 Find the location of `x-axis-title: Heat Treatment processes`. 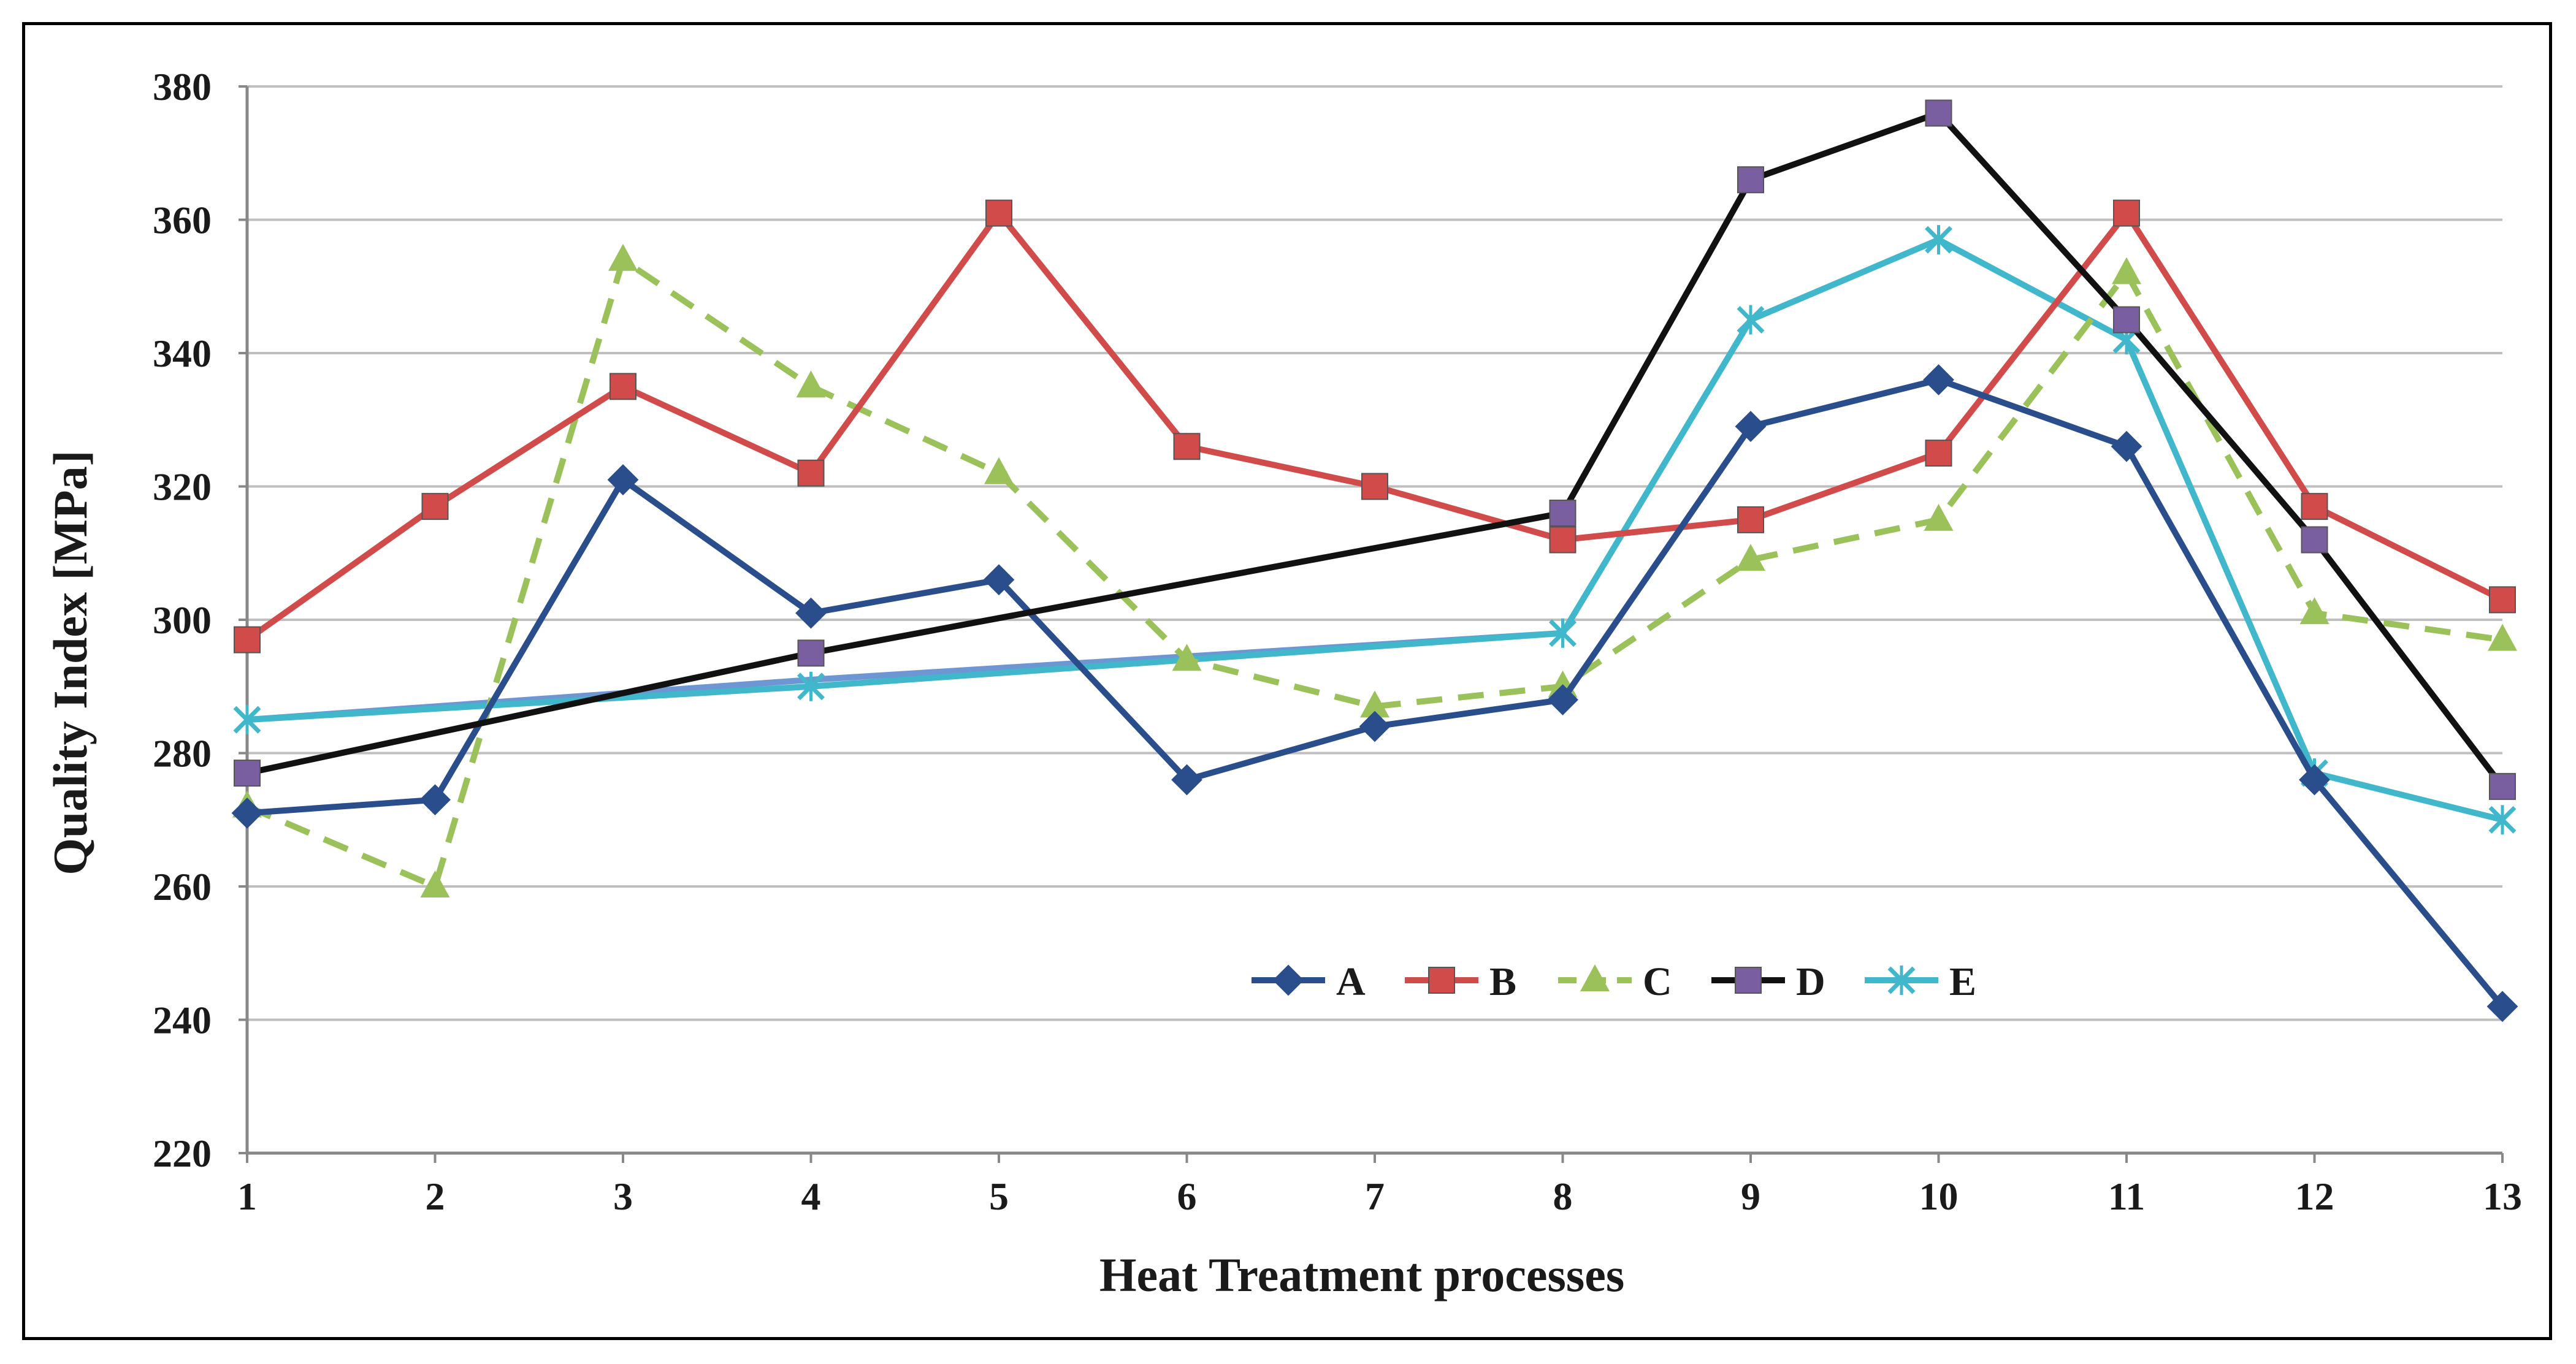

x-axis-title: Heat Treatment processes is located at coordinates (1361, 1274).